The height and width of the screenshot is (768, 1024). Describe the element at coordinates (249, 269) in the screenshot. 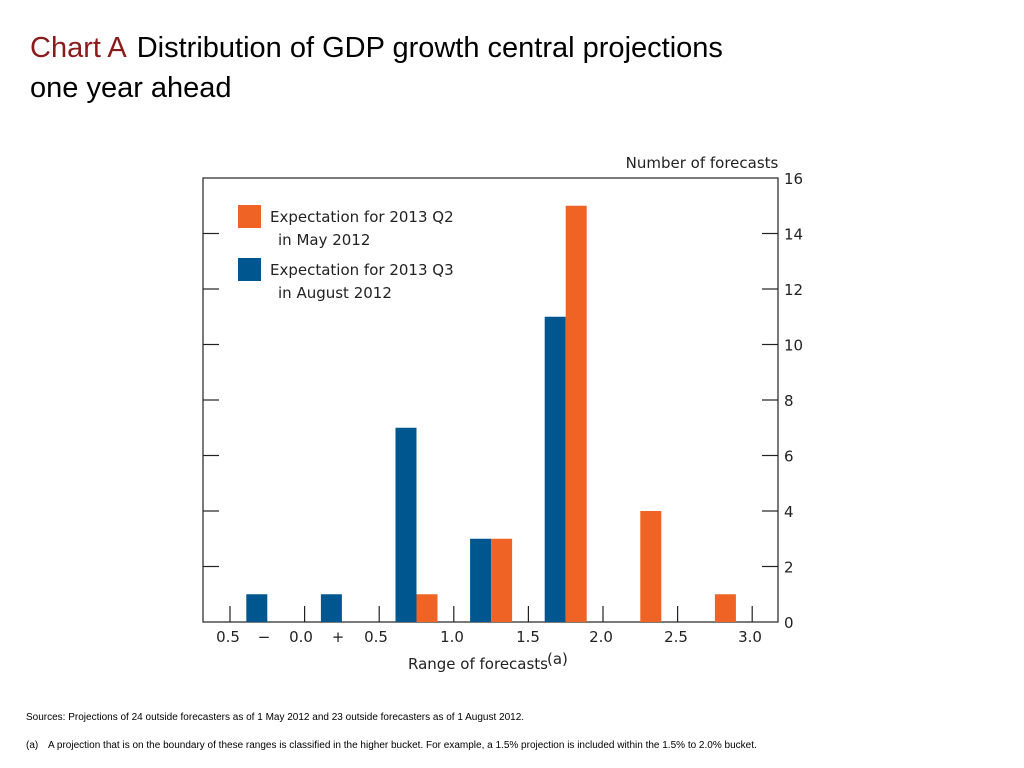

I see `legend-swatch-aug-2012` at that location.